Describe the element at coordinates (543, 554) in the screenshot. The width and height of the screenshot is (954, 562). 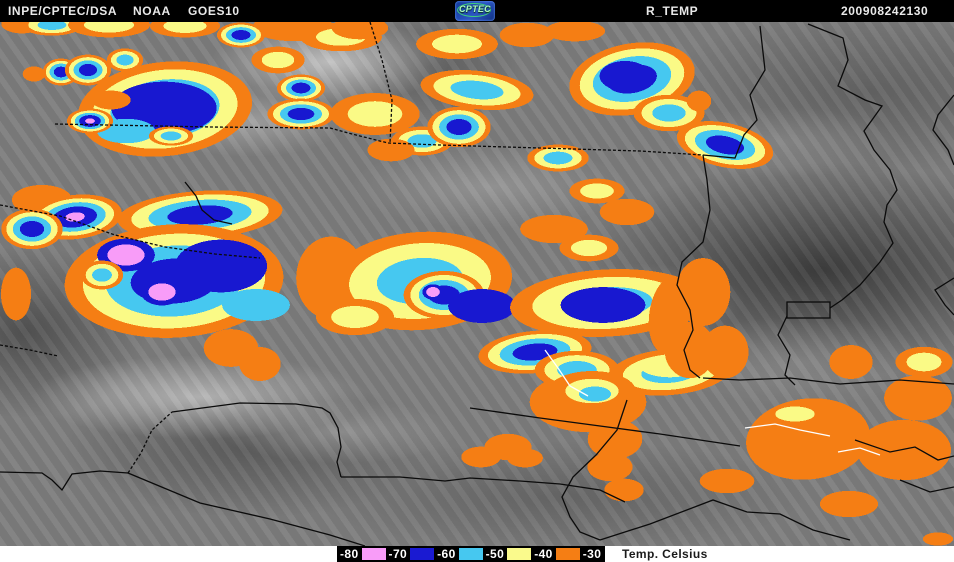
I see `legend-temp-label: -40` at that location.